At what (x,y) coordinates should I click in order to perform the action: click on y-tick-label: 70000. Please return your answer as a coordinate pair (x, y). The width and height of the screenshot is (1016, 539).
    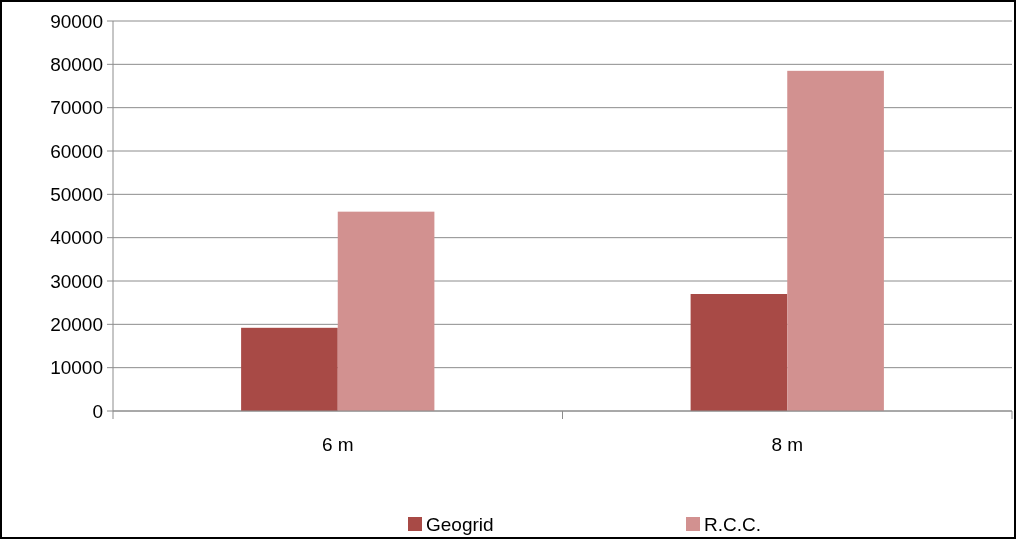
    Looking at the image, I should click on (76, 108).